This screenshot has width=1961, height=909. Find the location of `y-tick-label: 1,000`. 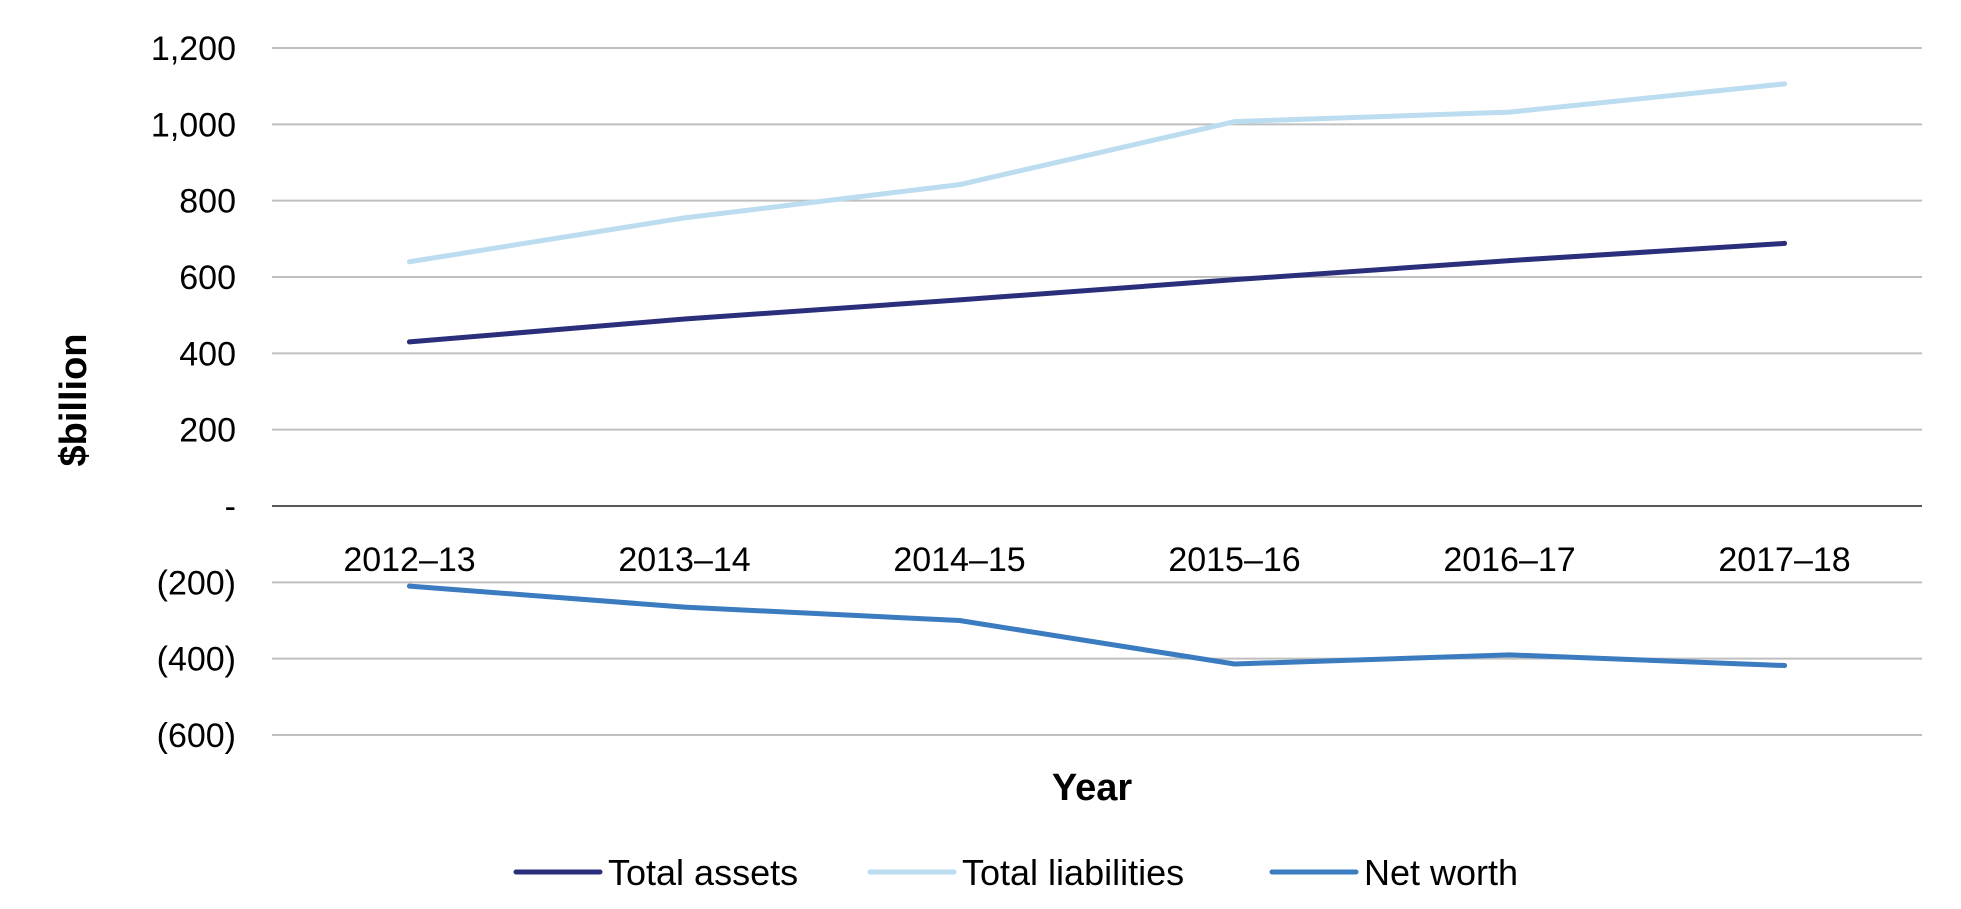

y-tick-label: 1,000 is located at coordinates (193, 125).